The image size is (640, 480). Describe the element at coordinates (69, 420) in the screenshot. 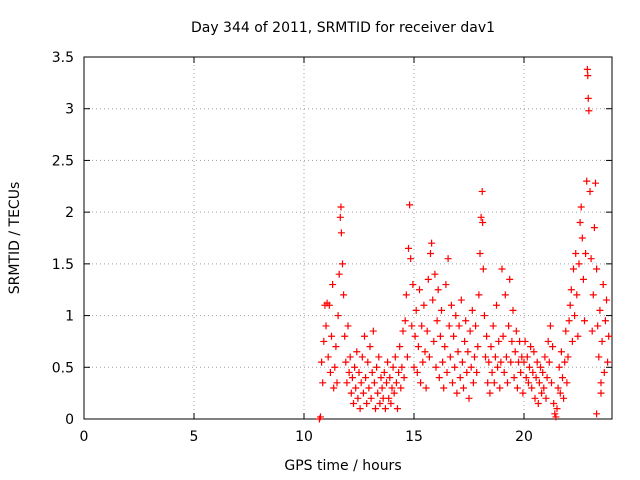

I see `y-tick-label: 0` at that location.